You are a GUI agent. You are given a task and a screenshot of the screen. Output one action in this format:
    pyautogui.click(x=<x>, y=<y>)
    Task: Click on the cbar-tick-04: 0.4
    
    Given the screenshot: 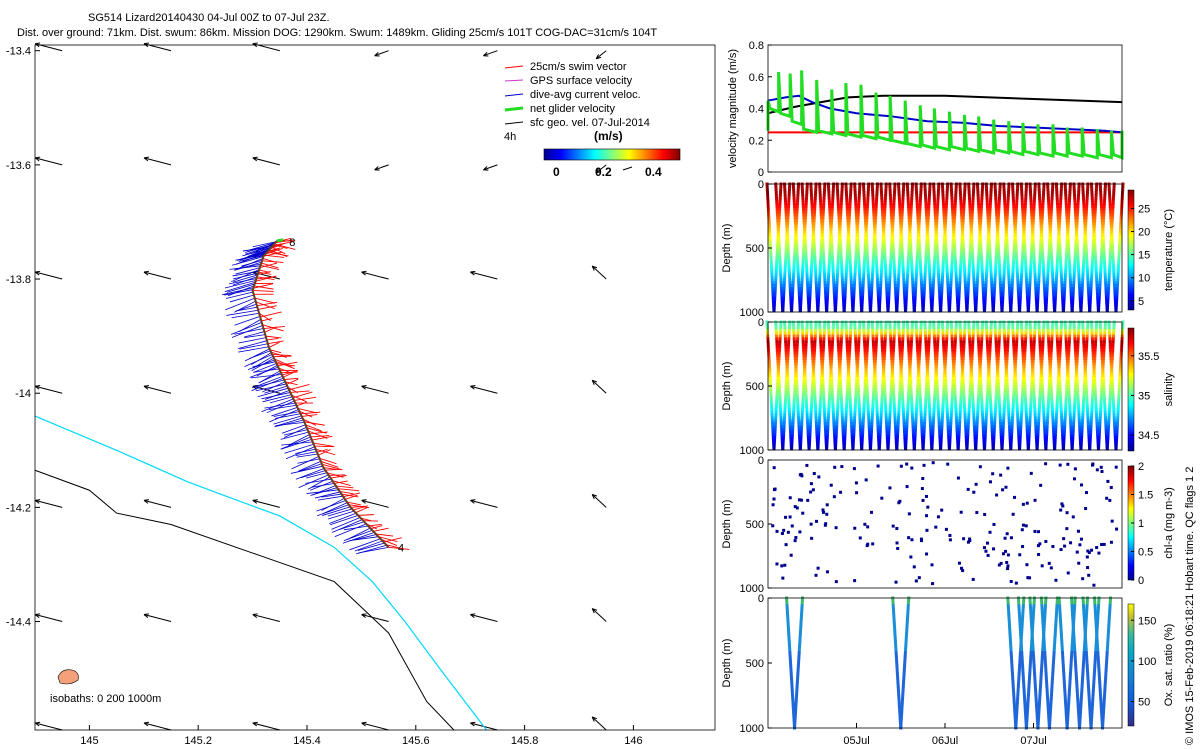 What is the action you would take?
    pyautogui.click(x=653, y=172)
    